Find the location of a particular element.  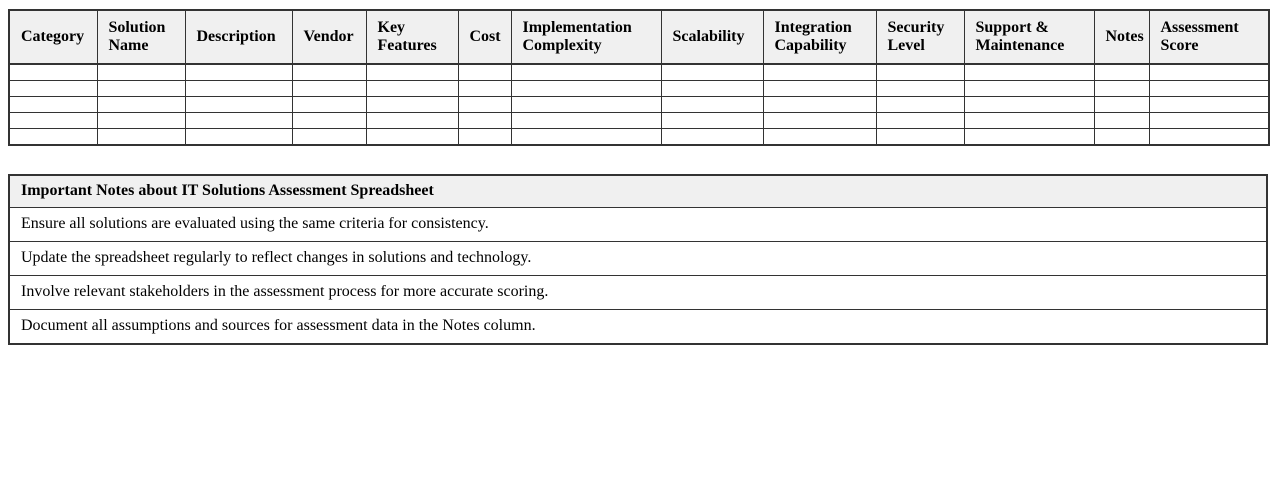

column-header-security-level: Security Level is located at coordinates (920, 37).